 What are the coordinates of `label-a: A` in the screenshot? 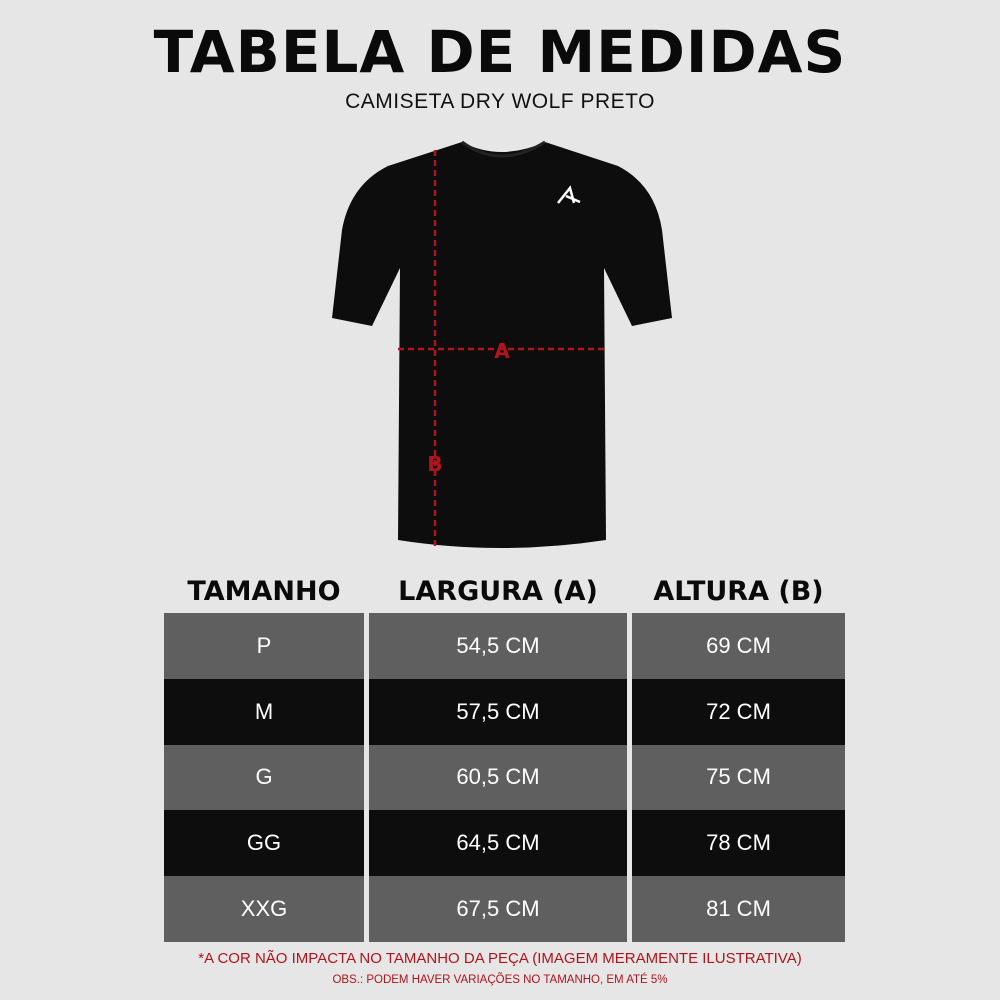 It's located at (502, 351).